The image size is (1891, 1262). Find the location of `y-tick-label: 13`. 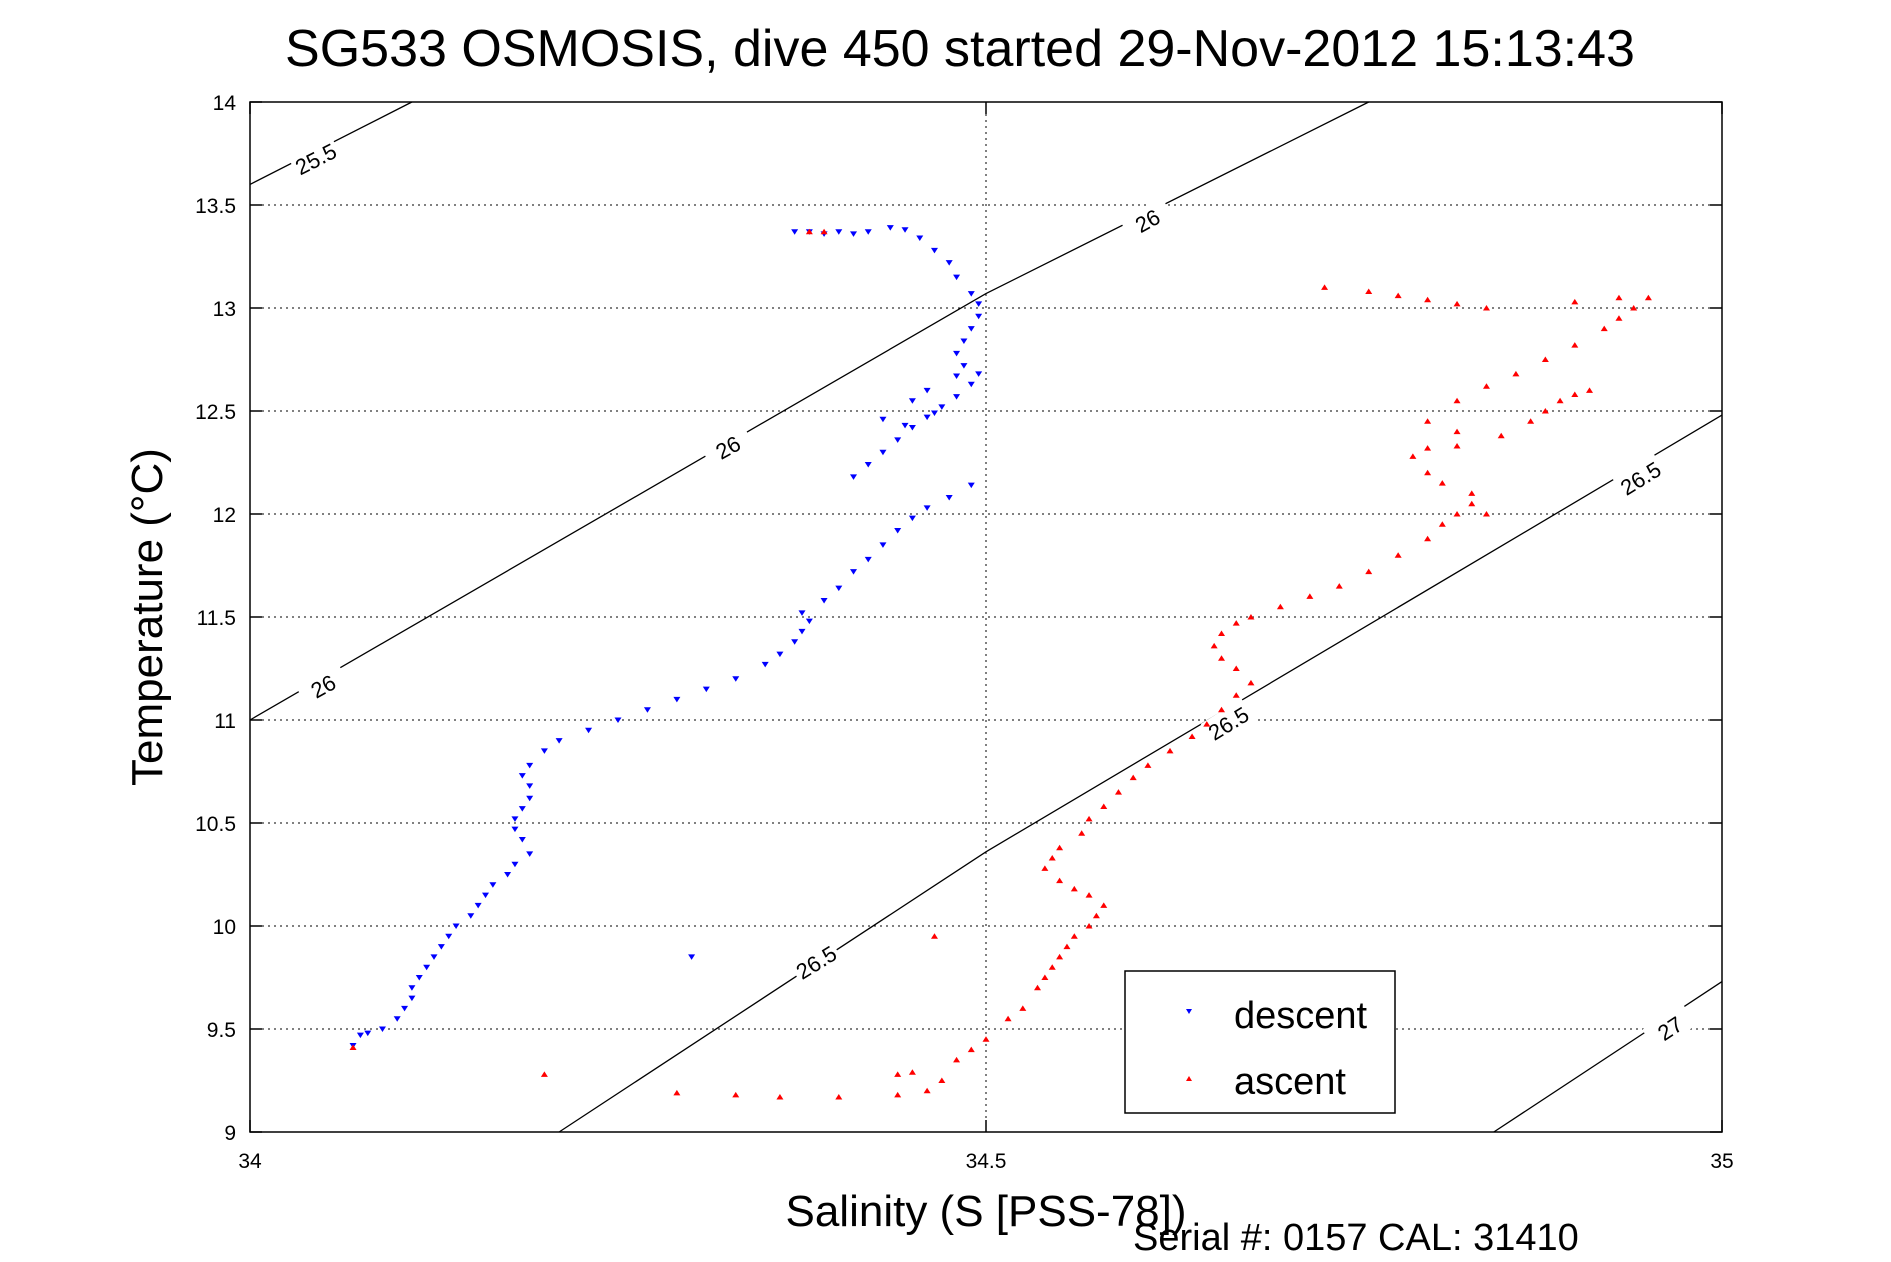

y-tick-label: 13 is located at coordinates (224, 309).